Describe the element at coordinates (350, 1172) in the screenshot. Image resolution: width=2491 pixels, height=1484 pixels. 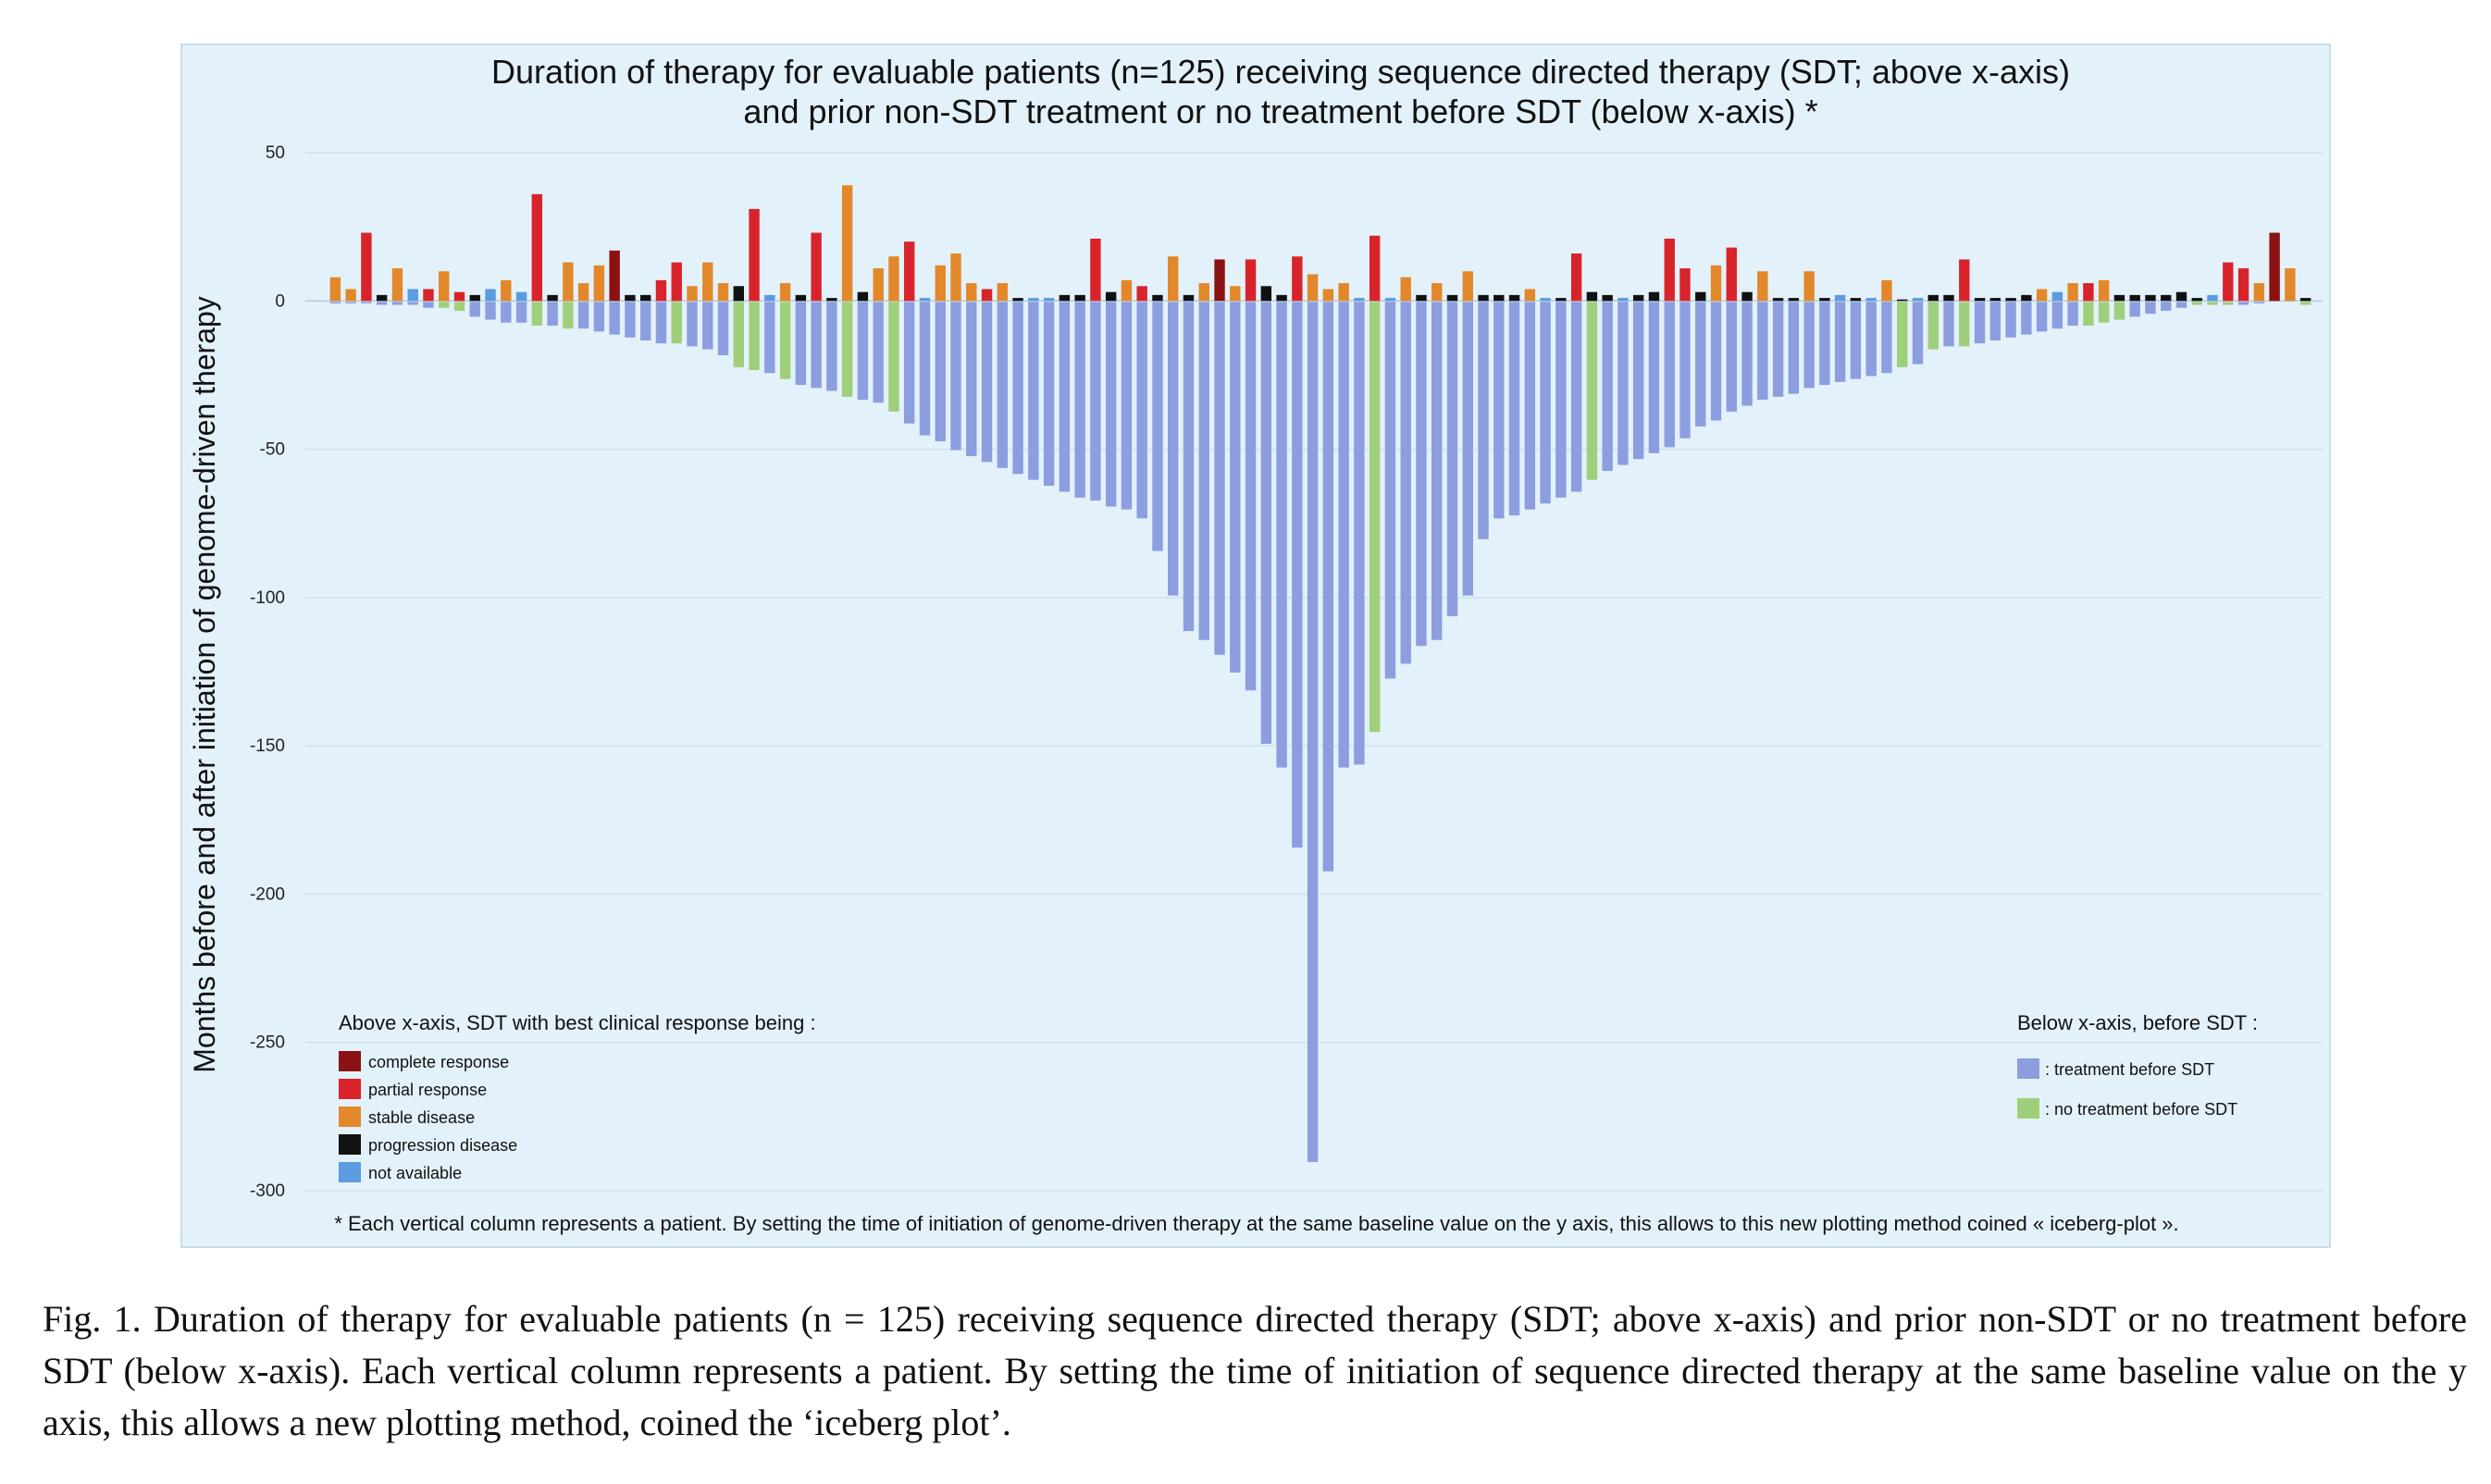
I see `legend-swatch-not-available` at that location.